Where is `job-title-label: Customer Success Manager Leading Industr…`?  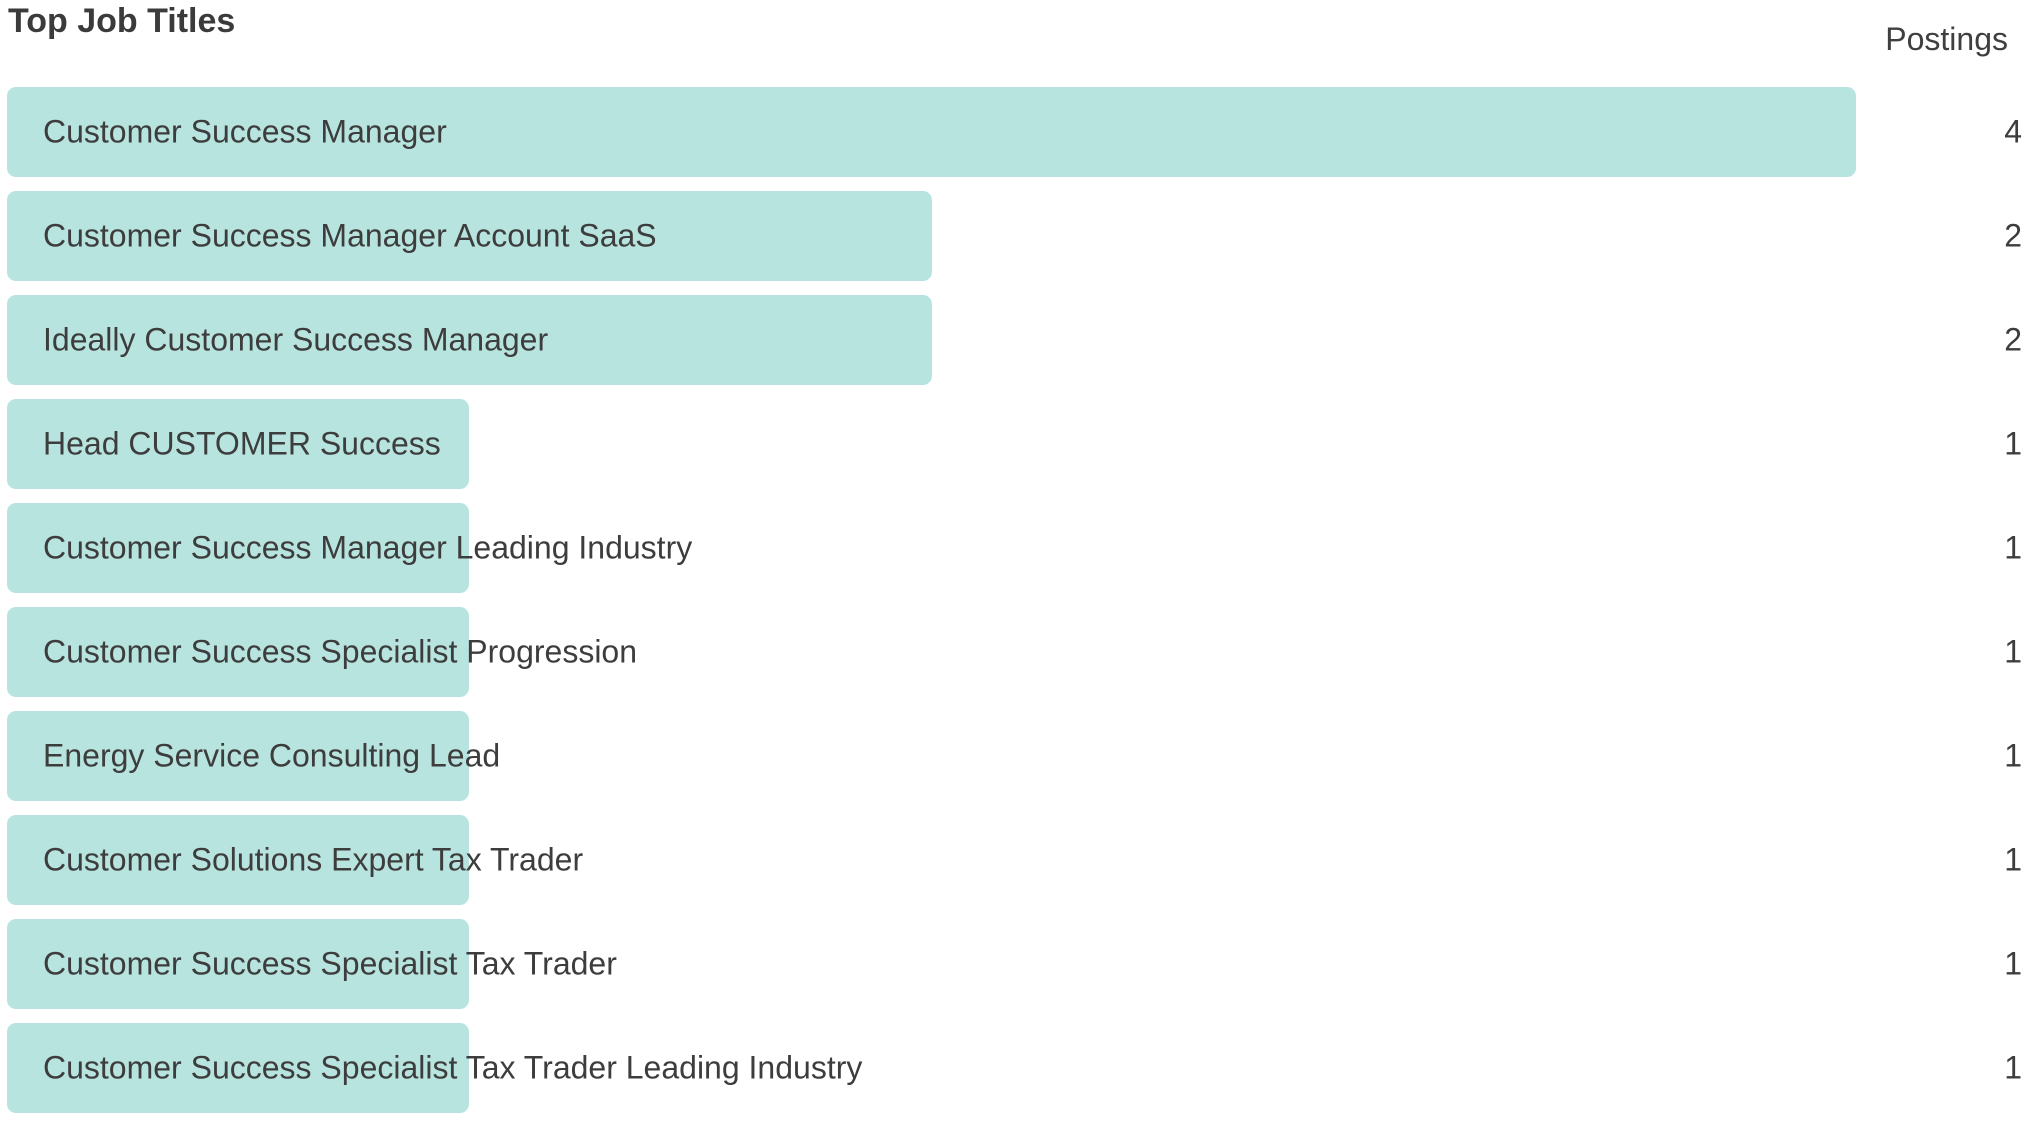 job-title-label: Customer Success Manager Leading Industr… is located at coordinates (368, 547).